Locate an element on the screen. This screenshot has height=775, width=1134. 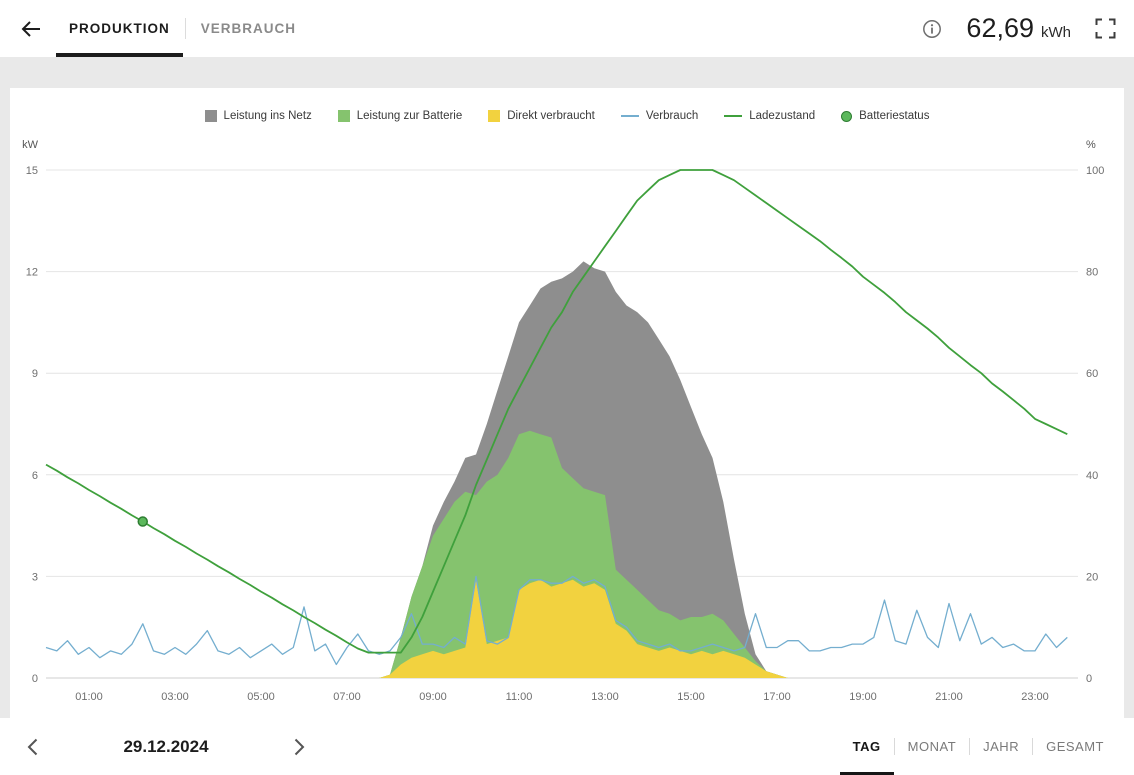
legend-item-verbrauch: Verbrauch is located at coordinates (659, 116).